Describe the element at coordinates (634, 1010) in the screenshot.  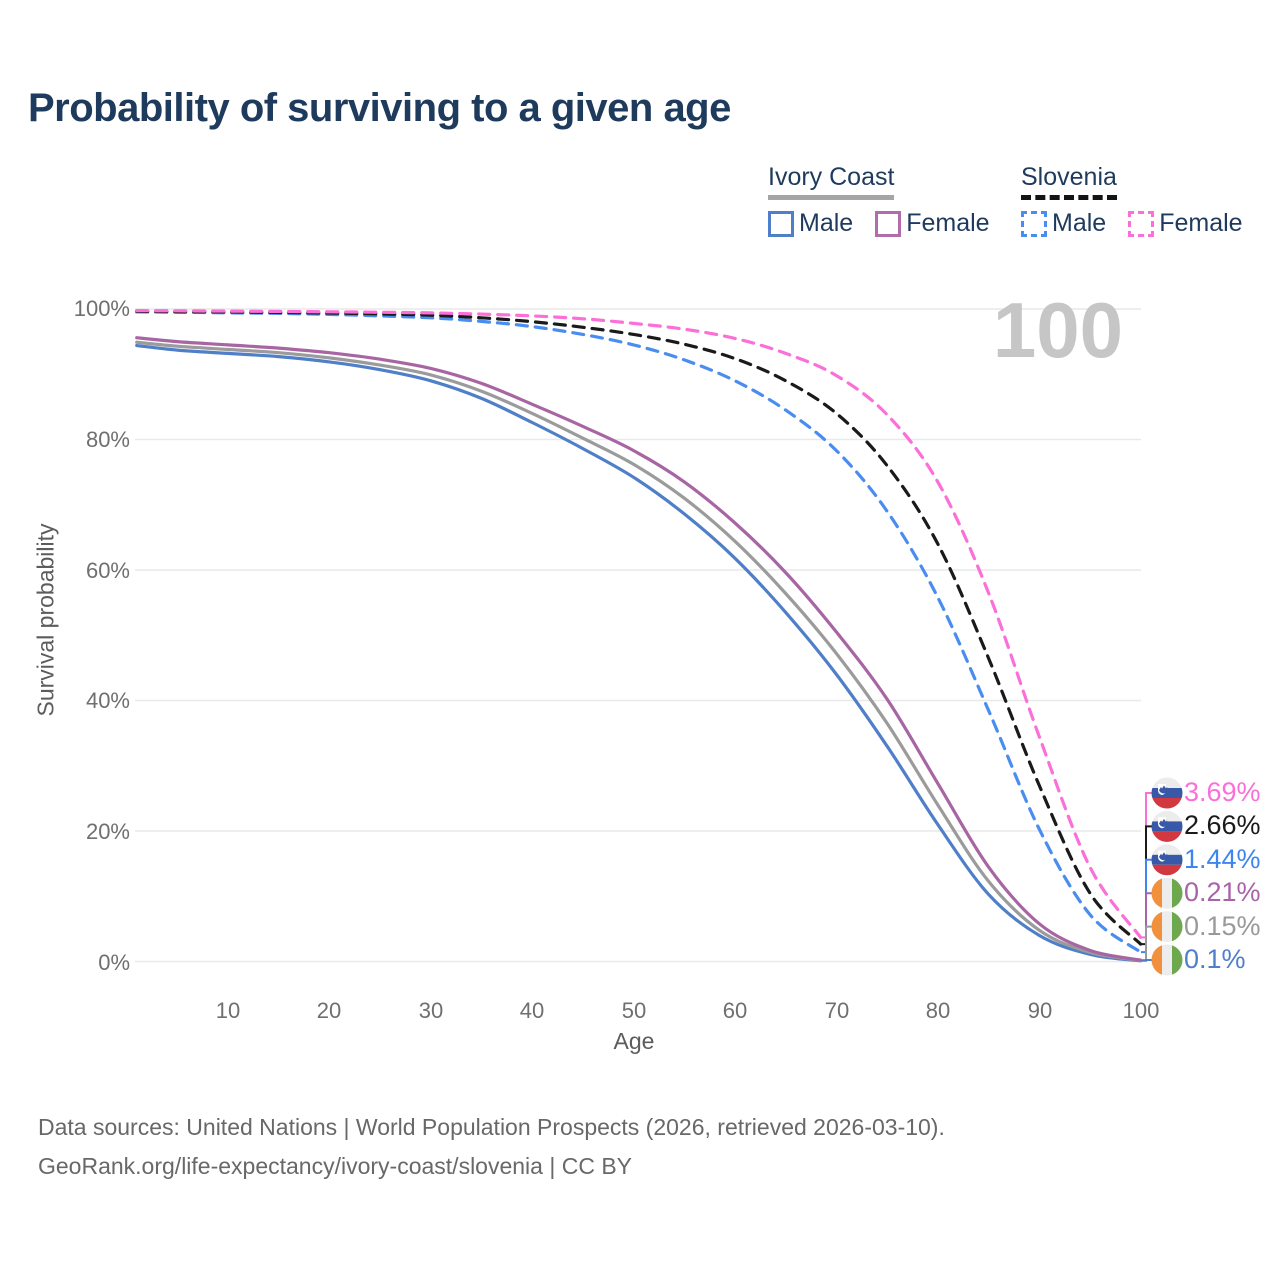
I see `x-tick: 50` at that location.